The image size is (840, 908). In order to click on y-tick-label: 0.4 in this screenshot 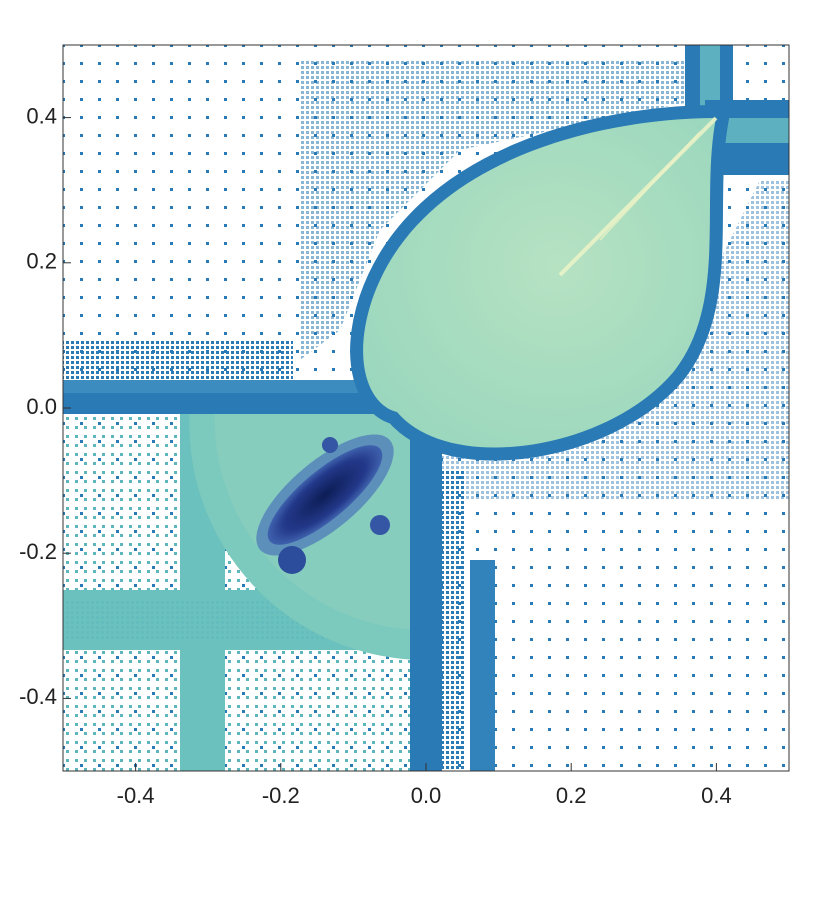, I will do `click(41, 115)`.